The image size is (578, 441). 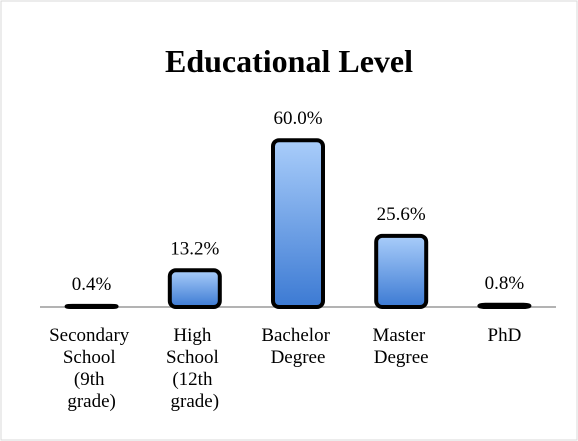 I want to click on x-tick-label: Bachelor Degree, so click(x=297, y=346).